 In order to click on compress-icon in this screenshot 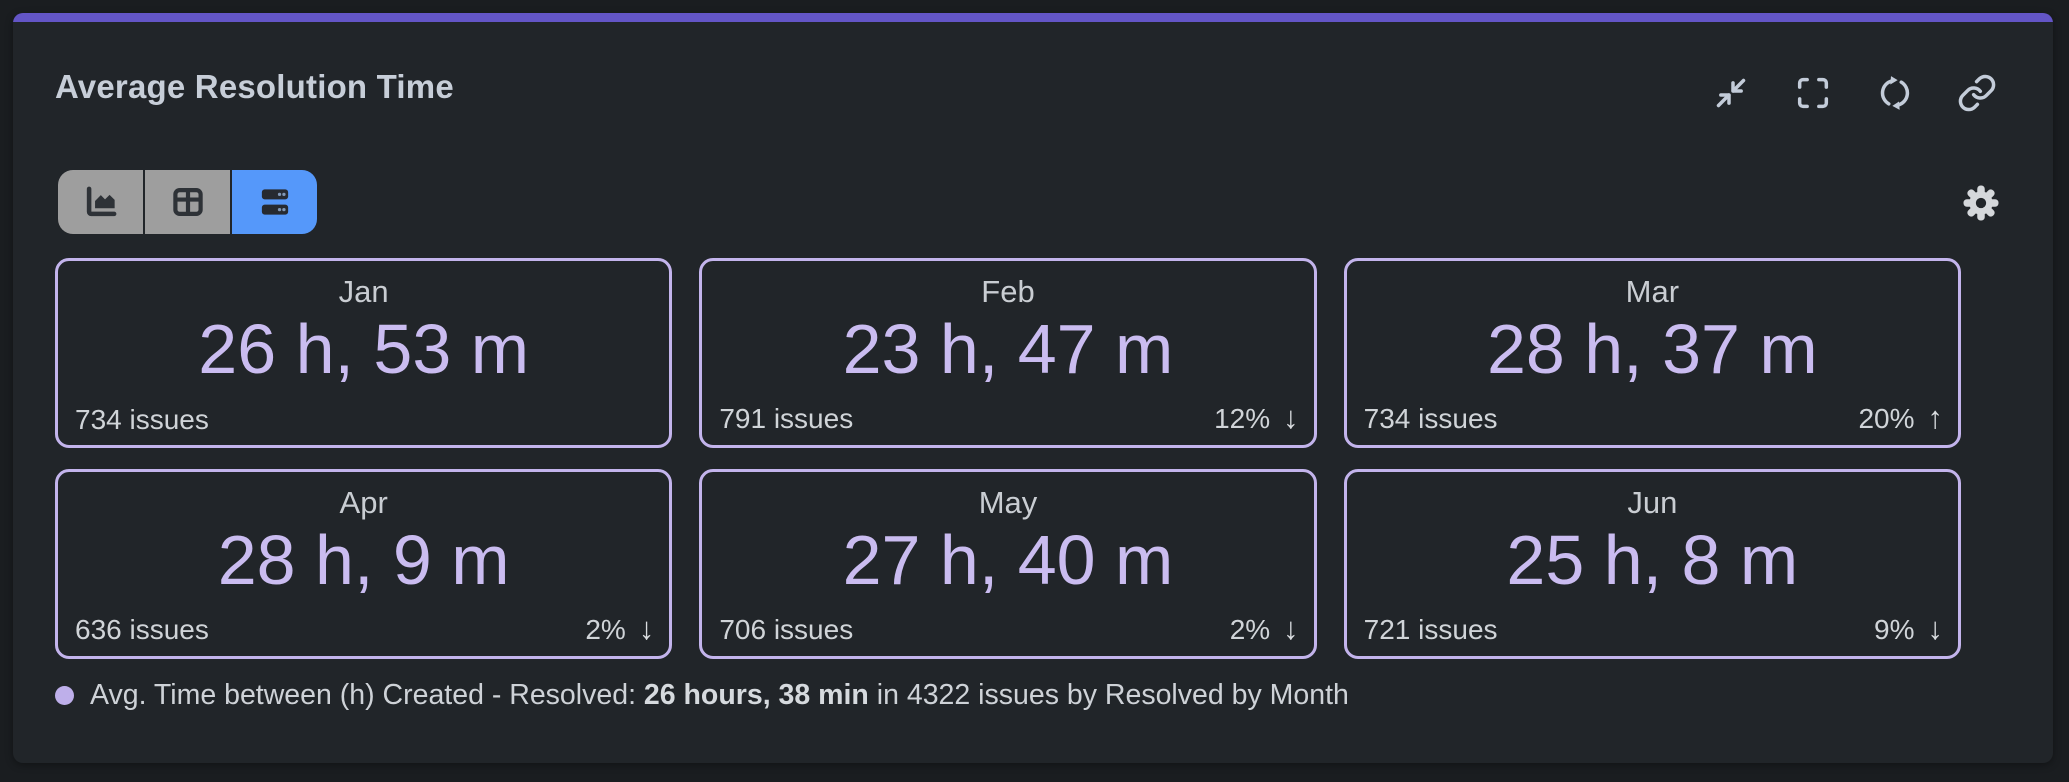, I will do `click(1731, 93)`.